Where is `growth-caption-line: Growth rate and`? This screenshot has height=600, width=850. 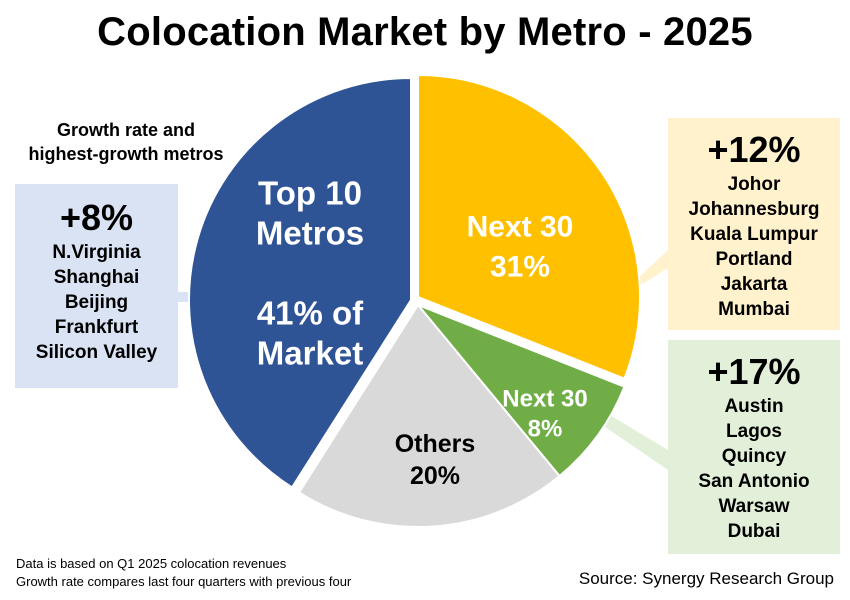
growth-caption-line: Growth rate and is located at coordinates (125, 130).